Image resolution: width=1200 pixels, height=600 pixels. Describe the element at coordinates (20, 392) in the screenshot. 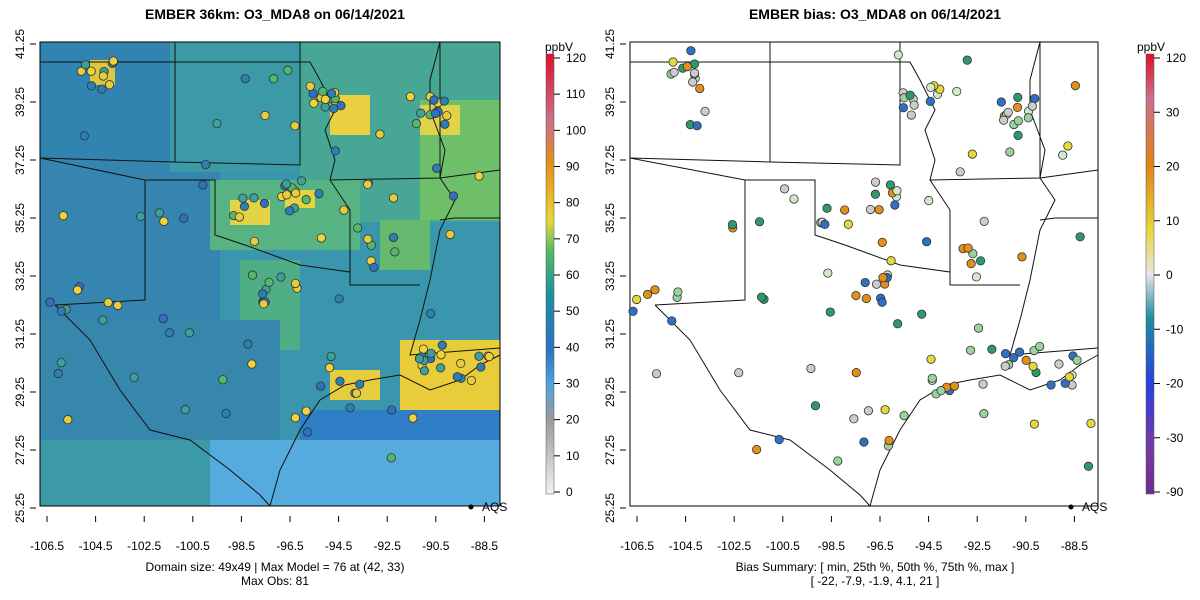

I see `left-y-tick-label: 29.25` at that location.